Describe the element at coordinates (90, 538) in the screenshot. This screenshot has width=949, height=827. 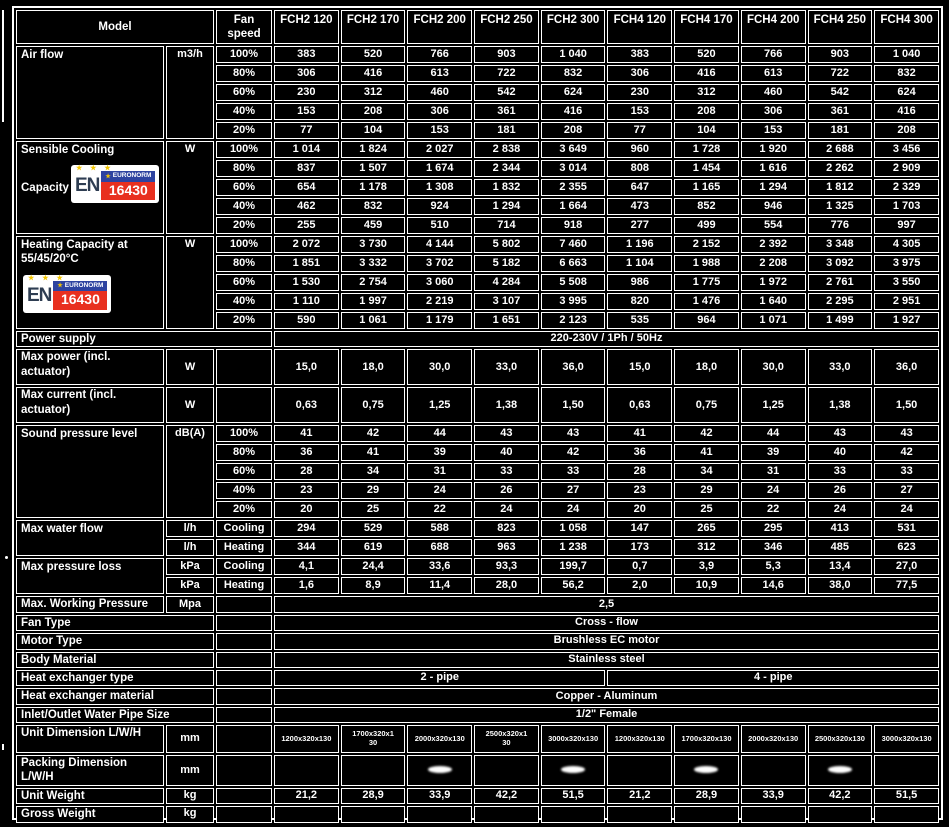
I see `row-label: Max water flow` at that location.